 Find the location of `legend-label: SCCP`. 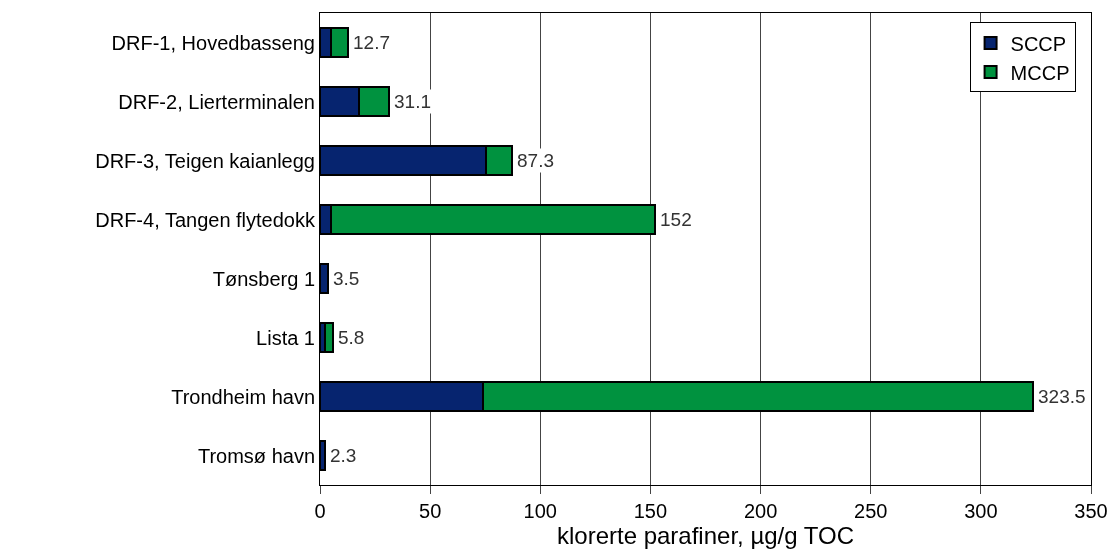

legend-label: SCCP is located at coordinates (1038, 43).